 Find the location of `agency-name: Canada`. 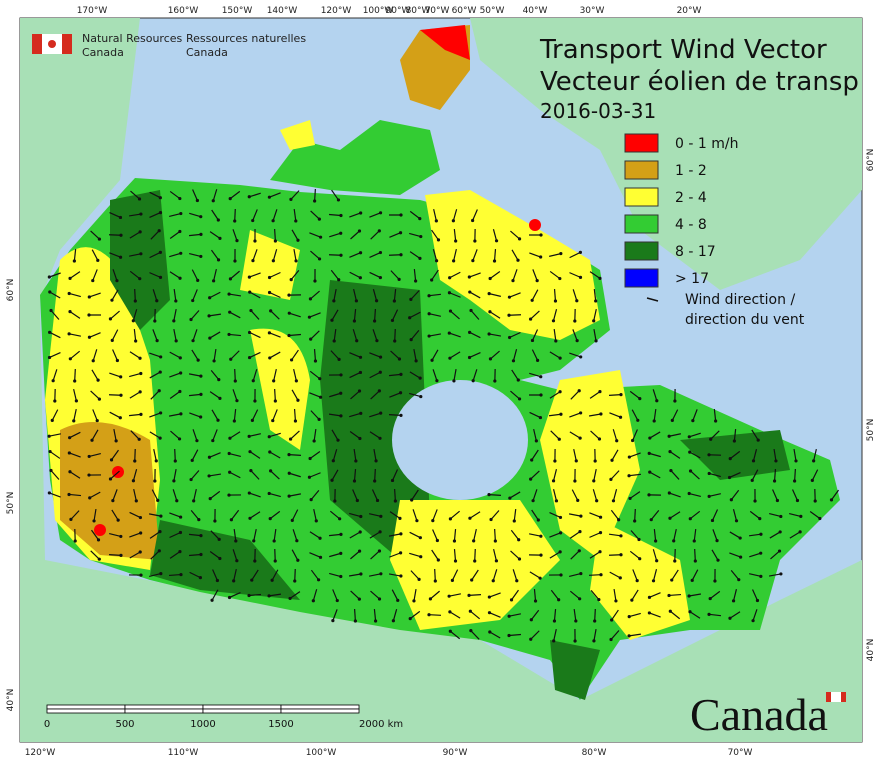

agency-name: Canada is located at coordinates (207, 52).